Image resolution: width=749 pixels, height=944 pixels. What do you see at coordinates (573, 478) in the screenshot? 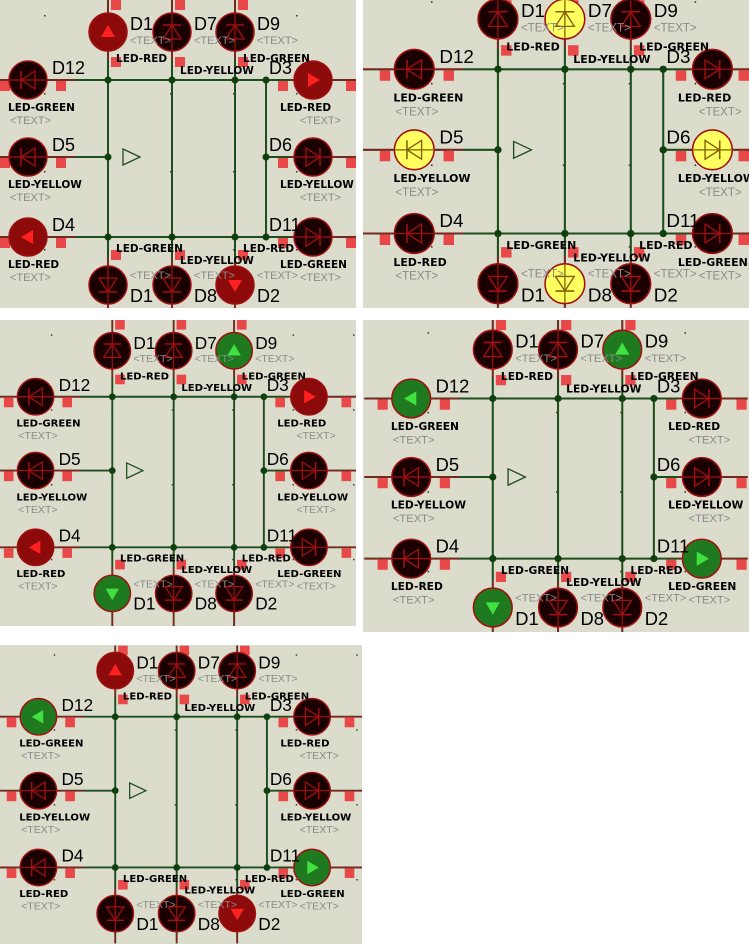
I see `junctions` at bounding box center [573, 478].